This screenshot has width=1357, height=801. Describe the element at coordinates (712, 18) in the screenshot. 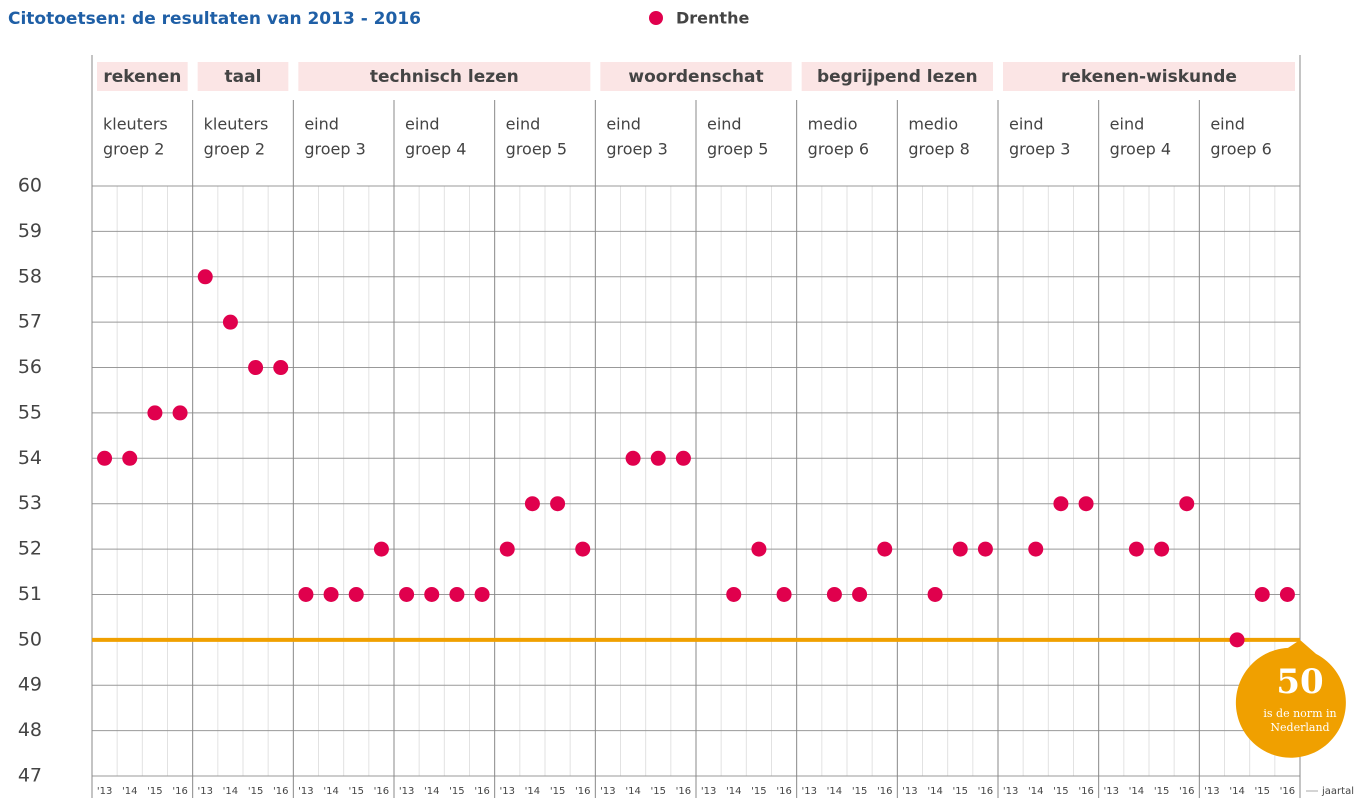

I see `legend-label: Drenthe` at that location.